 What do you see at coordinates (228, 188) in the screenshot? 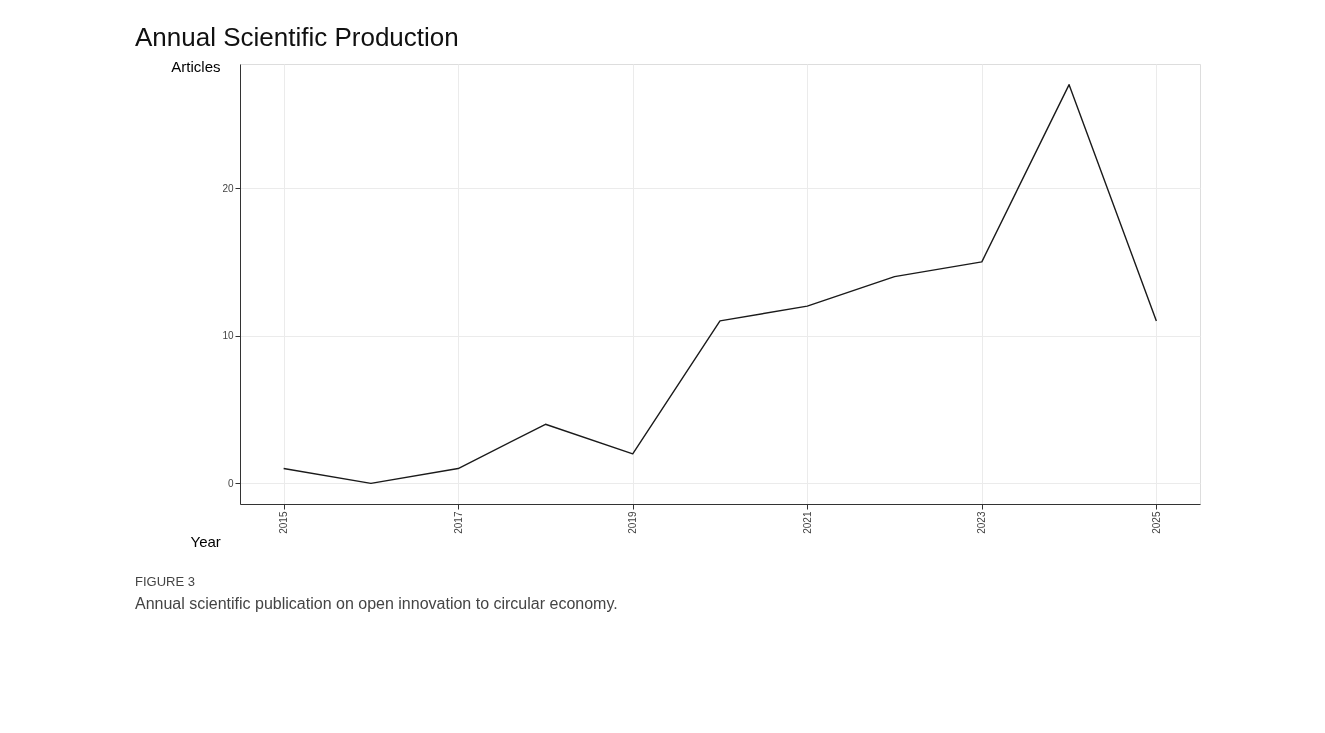
I see `y-tick-label: 20` at bounding box center [228, 188].